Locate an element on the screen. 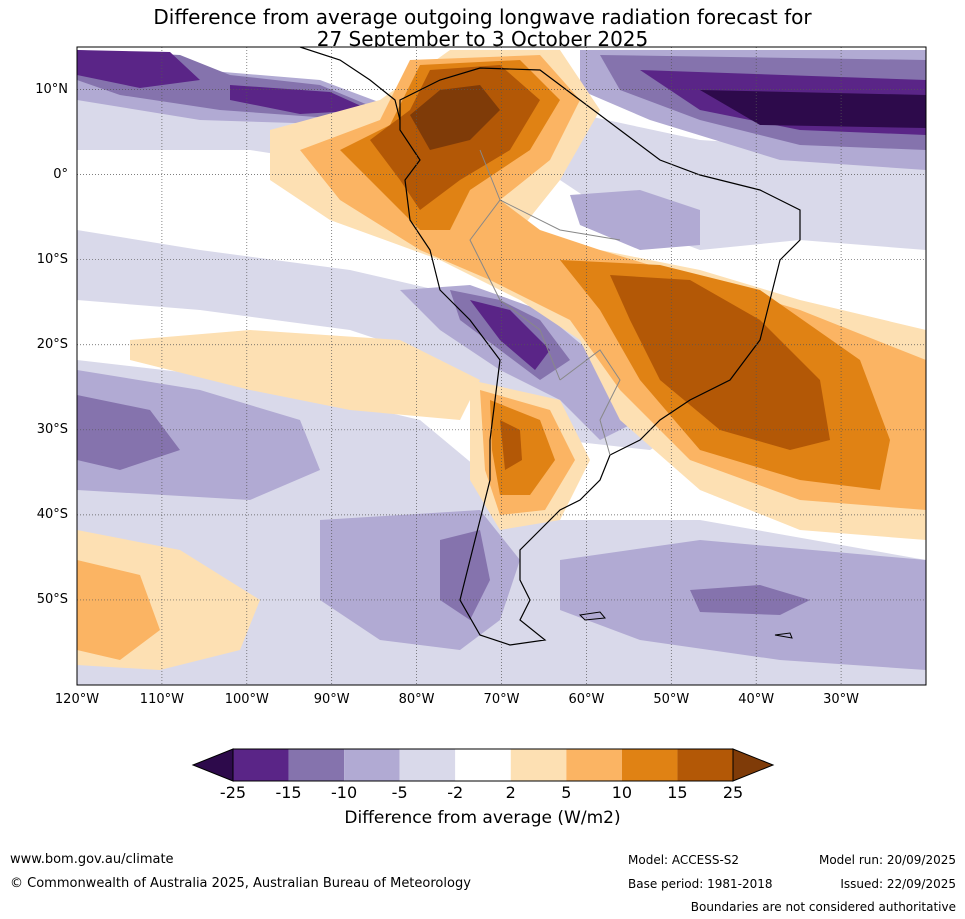 This screenshot has height=919, width=965. chart-title-line-2: 27 September to 3 October 2025 is located at coordinates (482, 39).